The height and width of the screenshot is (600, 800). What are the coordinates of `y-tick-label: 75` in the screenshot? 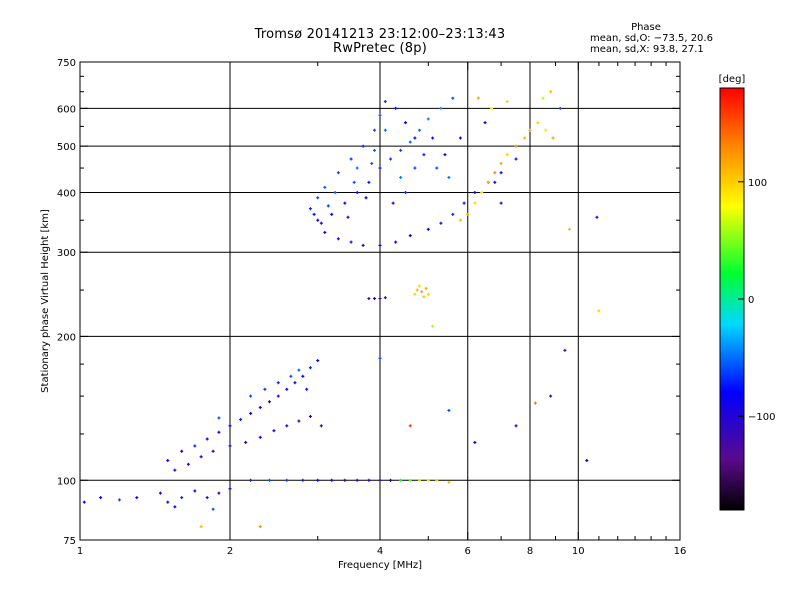 It's located at (69, 541).